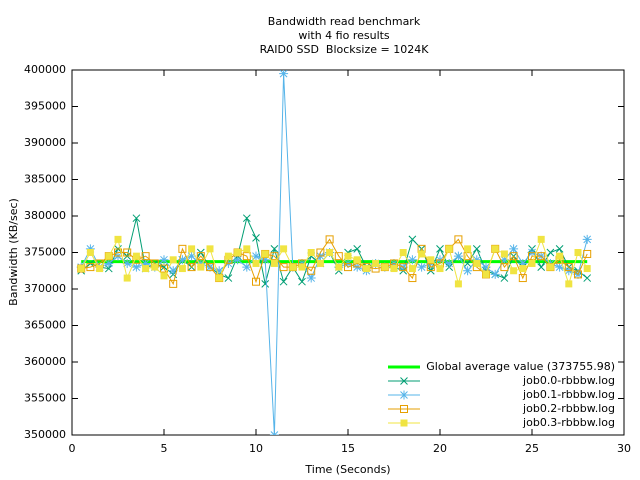  Describe the element at coordinates (45, 252) in the screenshot. I see `y-tick-label: 375000` at that location.